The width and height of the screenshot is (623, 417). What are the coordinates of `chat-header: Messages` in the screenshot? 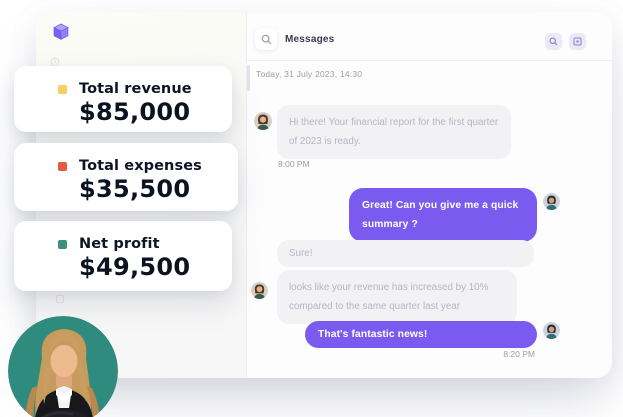 It's located at (429, 36).